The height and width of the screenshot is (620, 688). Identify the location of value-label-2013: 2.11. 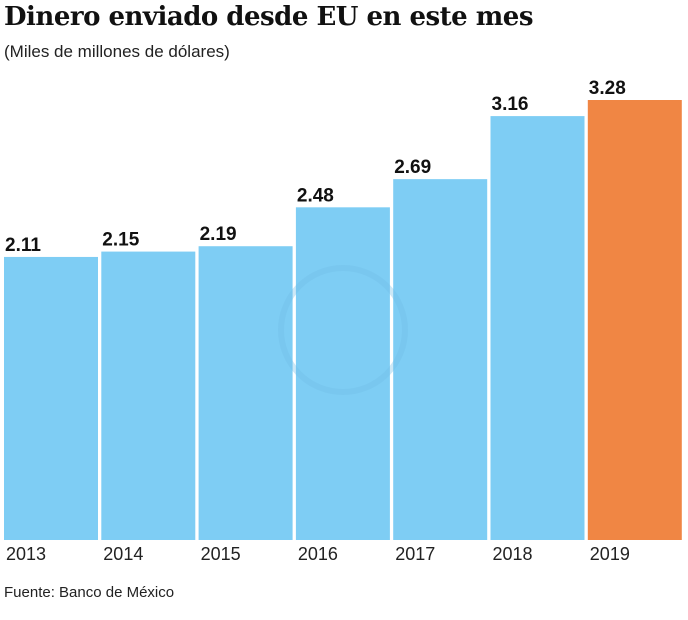
(23, 245).